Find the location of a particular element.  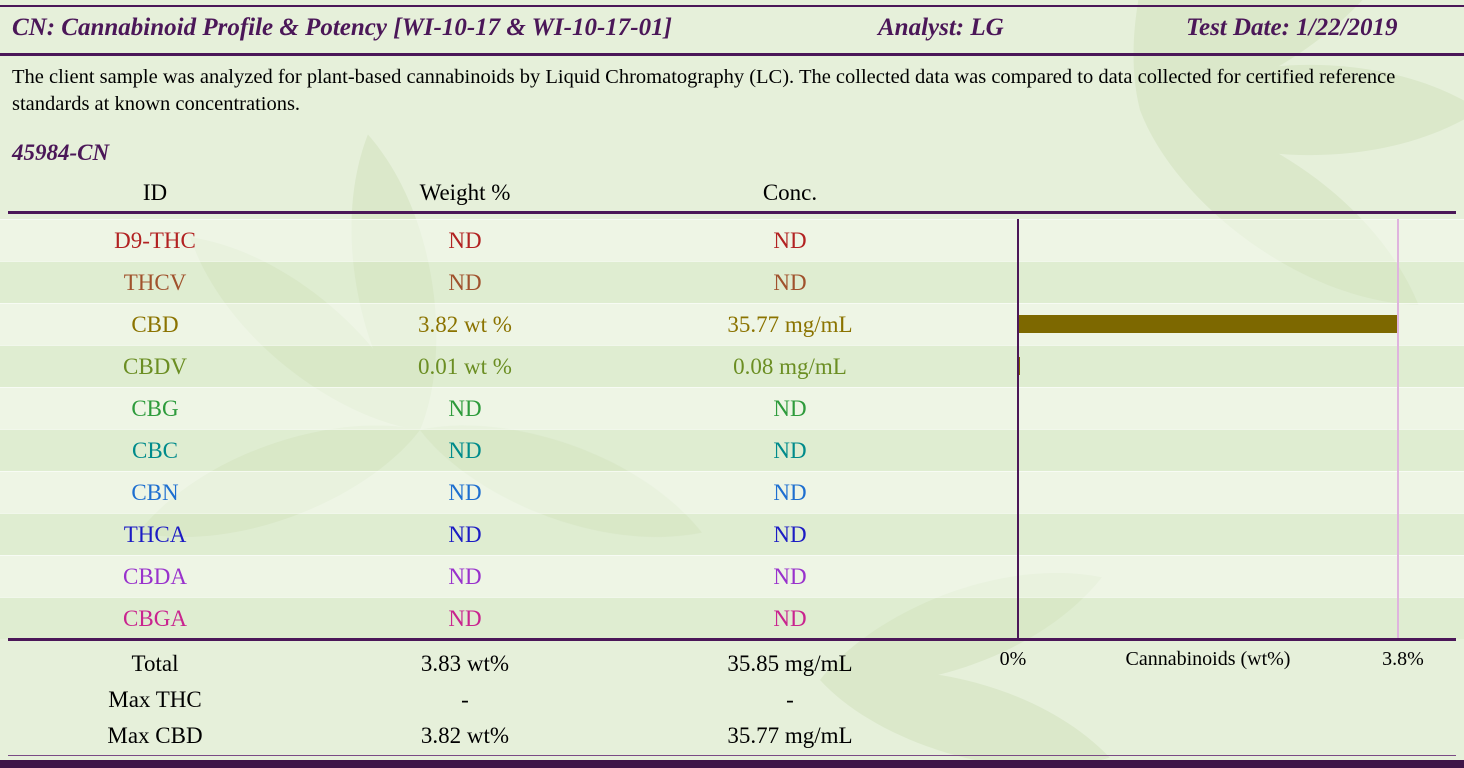

table-row-cbga: CBGA ND ND is located at coordinates (732, 618).